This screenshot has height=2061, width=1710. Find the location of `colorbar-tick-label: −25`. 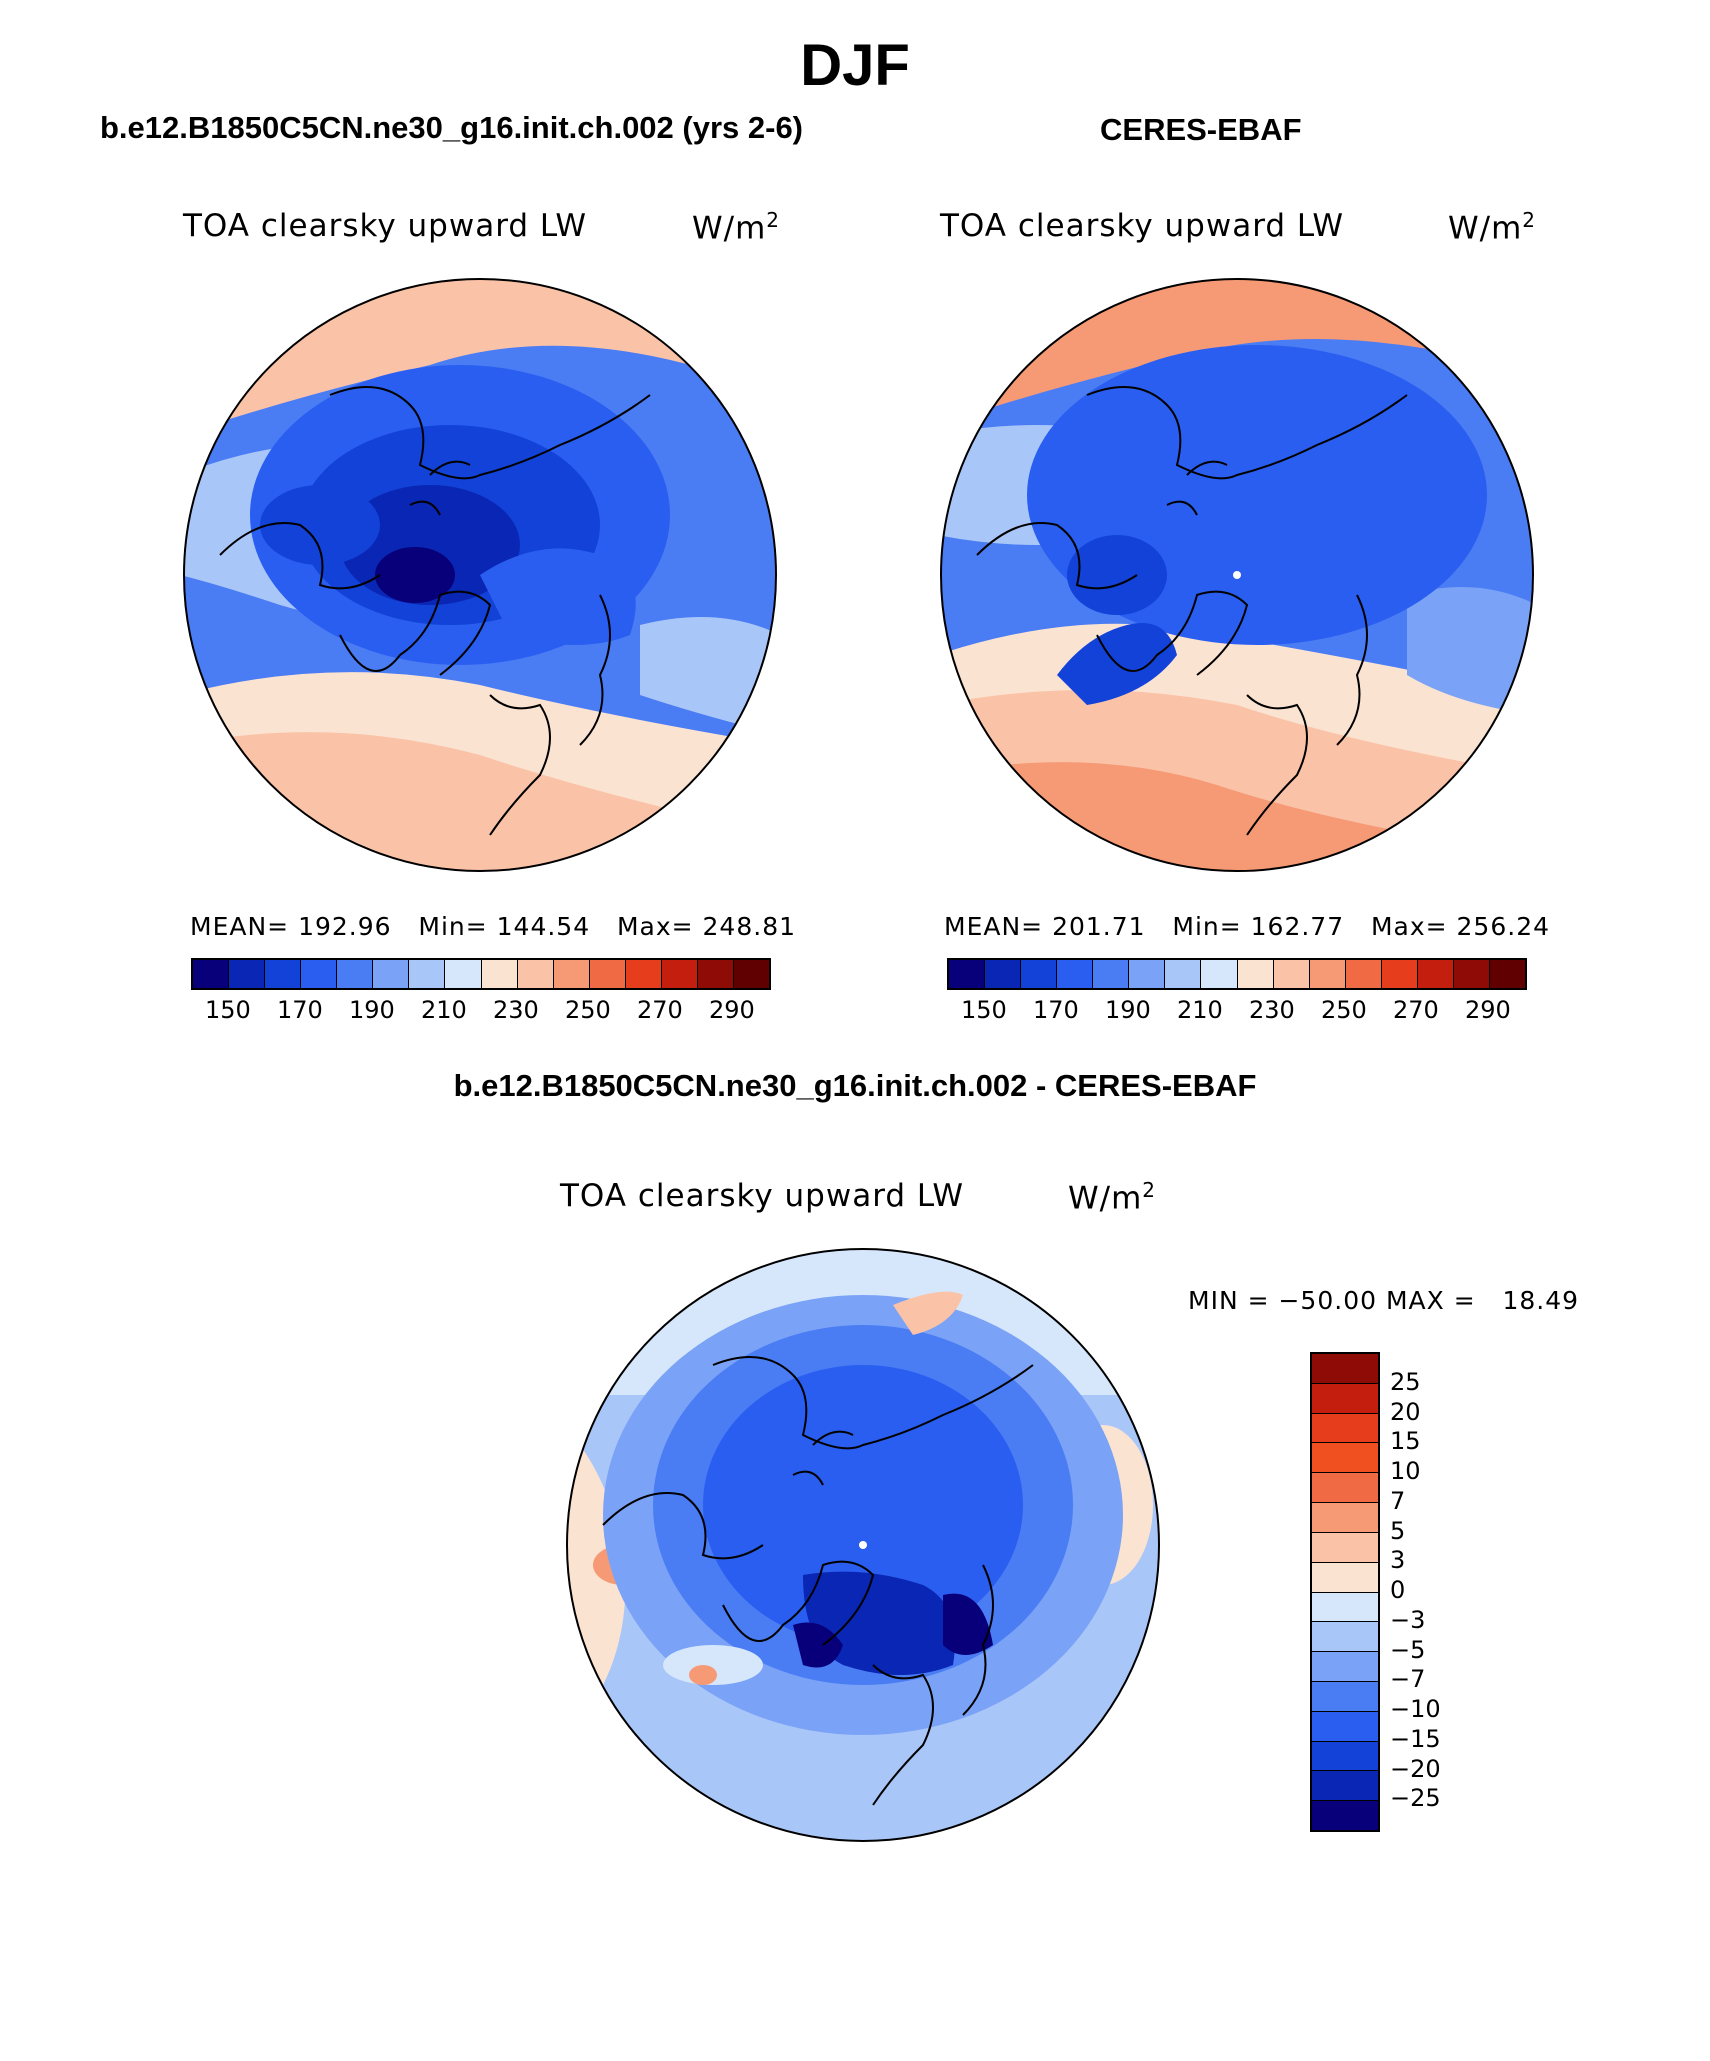

colorbar-tick-label: −25 is located at coordinates (1415, 1798).